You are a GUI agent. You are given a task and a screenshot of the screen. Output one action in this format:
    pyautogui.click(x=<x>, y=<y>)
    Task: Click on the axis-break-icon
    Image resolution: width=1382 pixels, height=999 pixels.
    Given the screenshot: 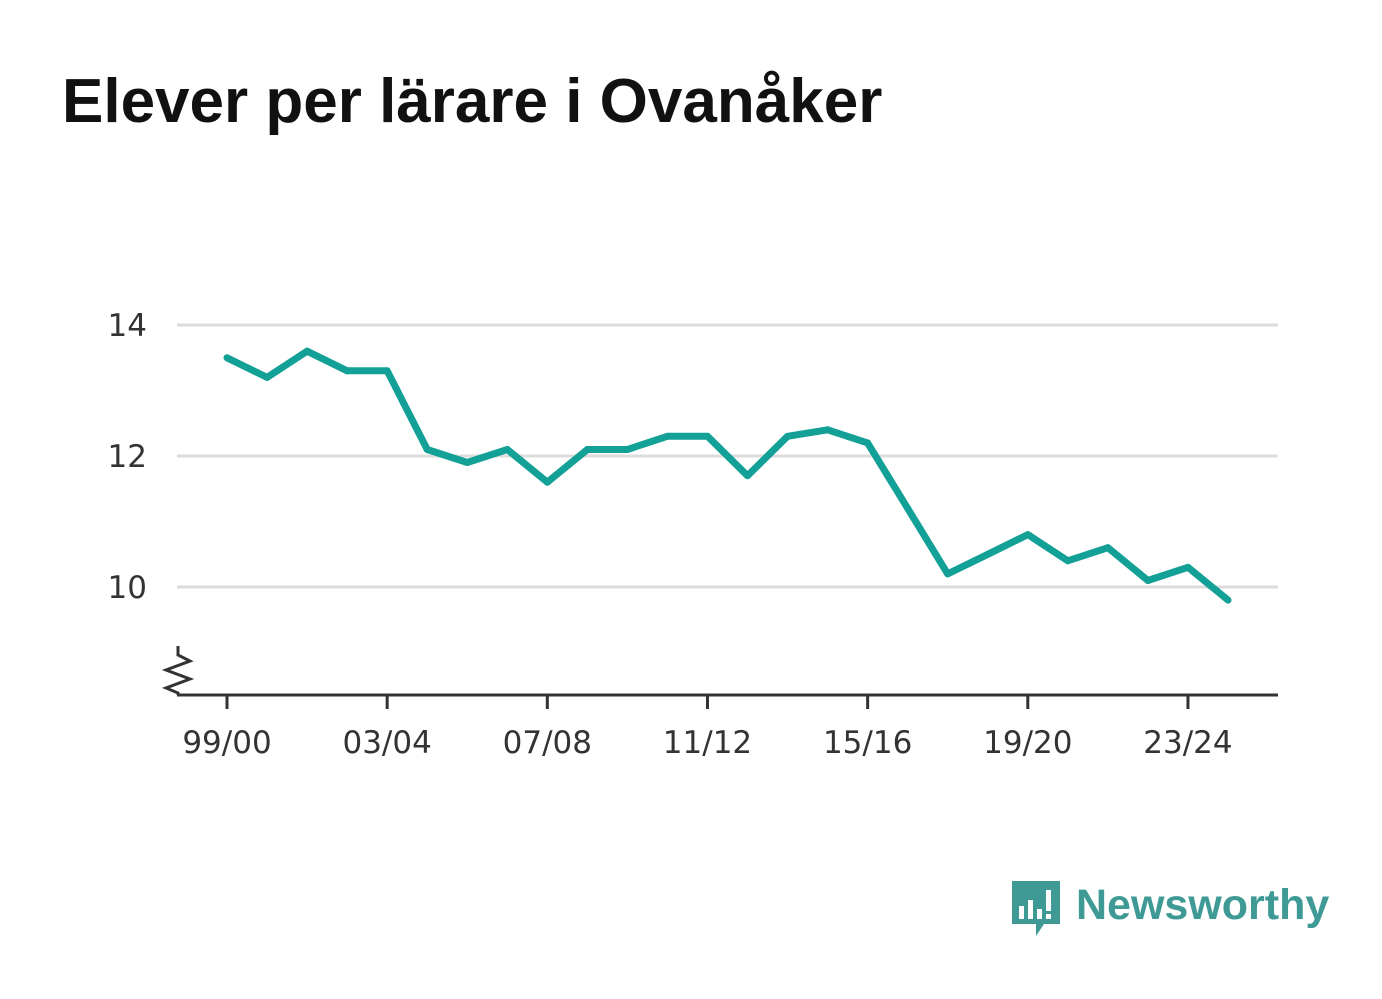 What is the action you would take?
    pyautogui.click(x=178, y=670)
    